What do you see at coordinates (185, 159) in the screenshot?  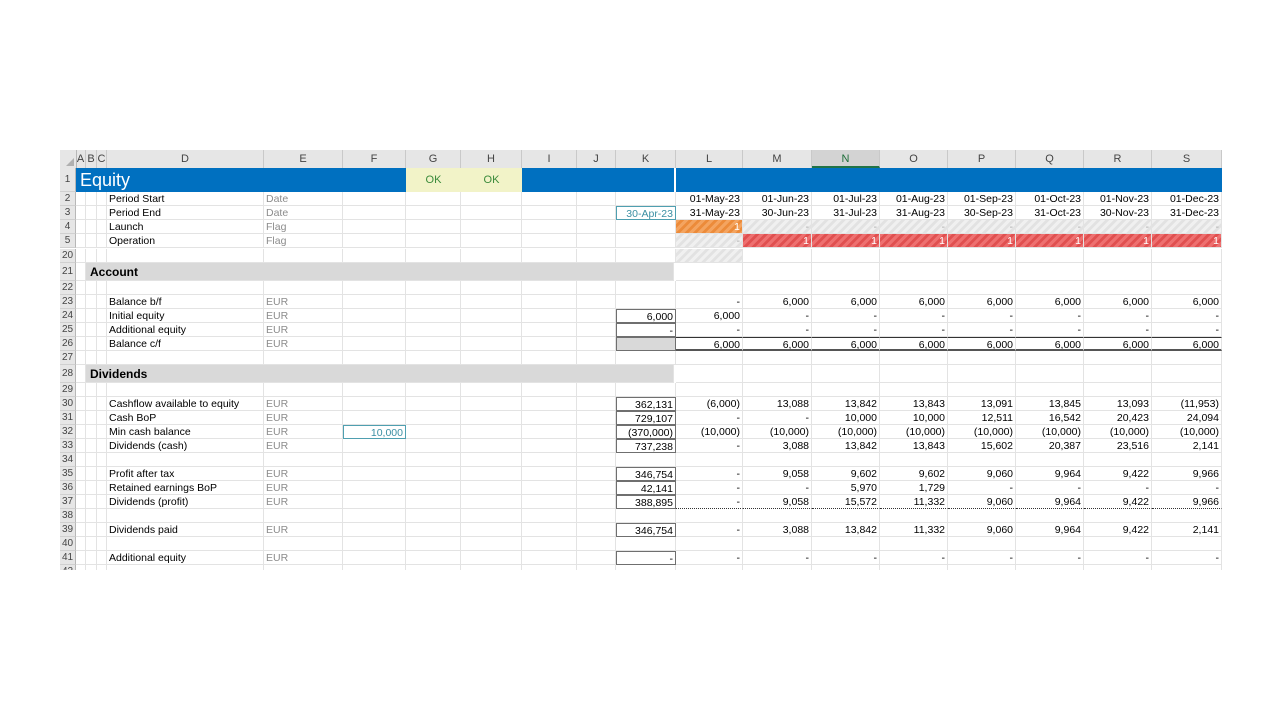 I see `column-header-d: D` at bounding box center [185, 159].